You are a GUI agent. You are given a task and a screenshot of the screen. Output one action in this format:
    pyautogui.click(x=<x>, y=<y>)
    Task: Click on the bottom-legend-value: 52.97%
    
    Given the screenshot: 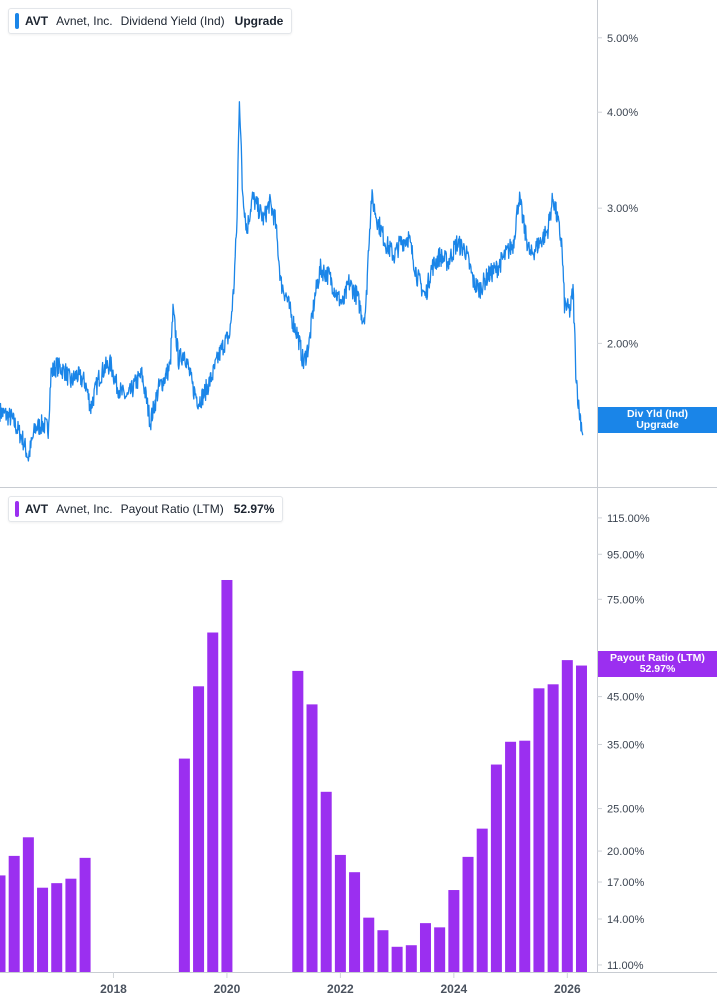 What is the action you would take?
    pyautogui.click(x=254, y=509)
    